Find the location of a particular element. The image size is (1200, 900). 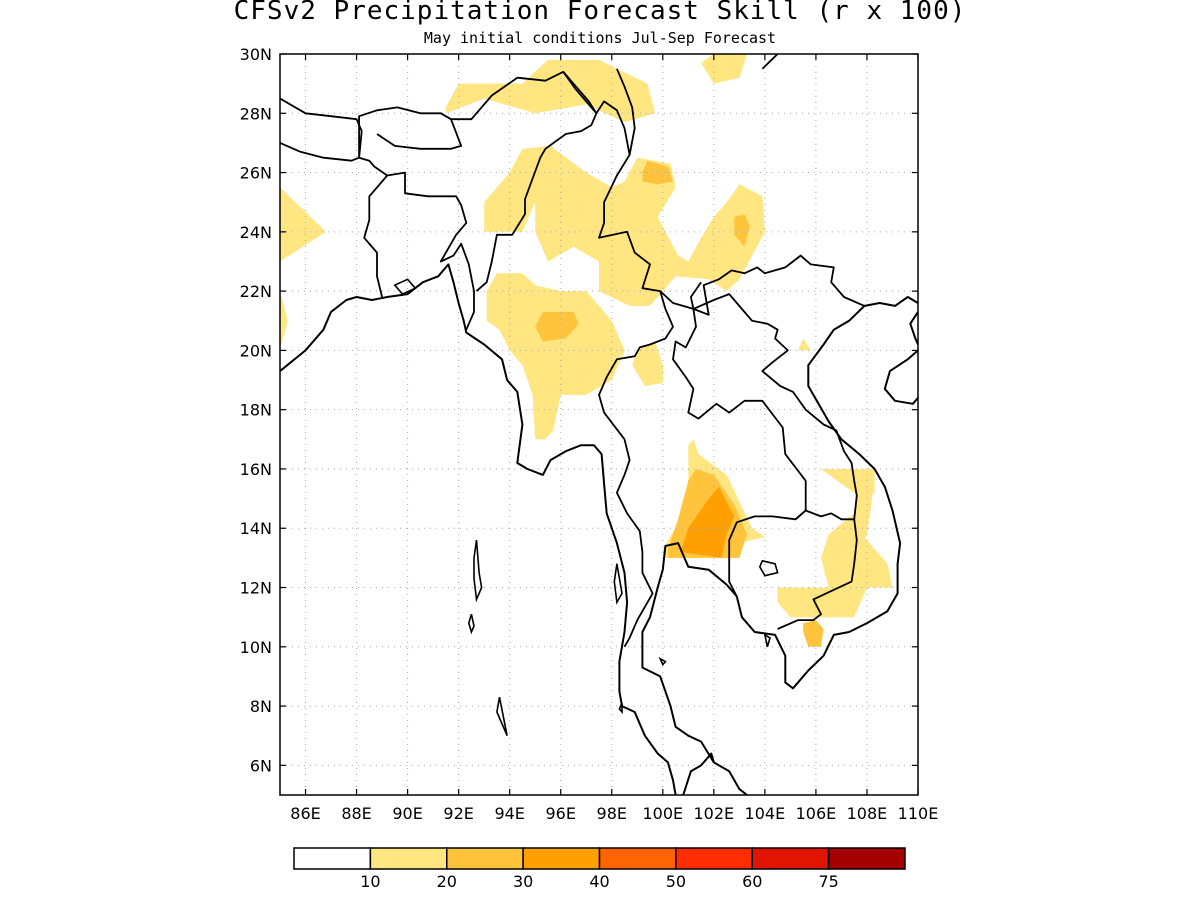

lat-tick-label: 14N is located at coordinates (256, 528).